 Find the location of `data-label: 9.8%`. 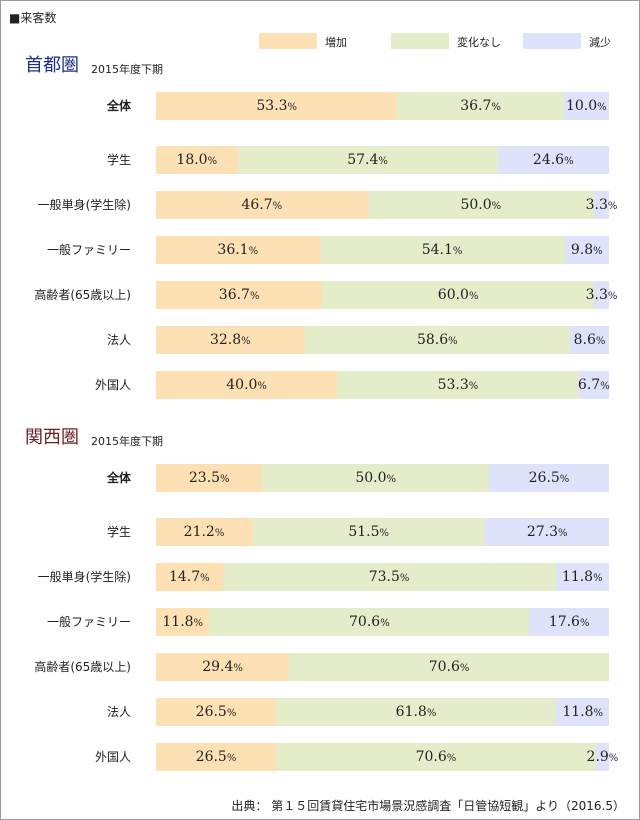

data-label: 9.8% is located at coordinates (586, 250).